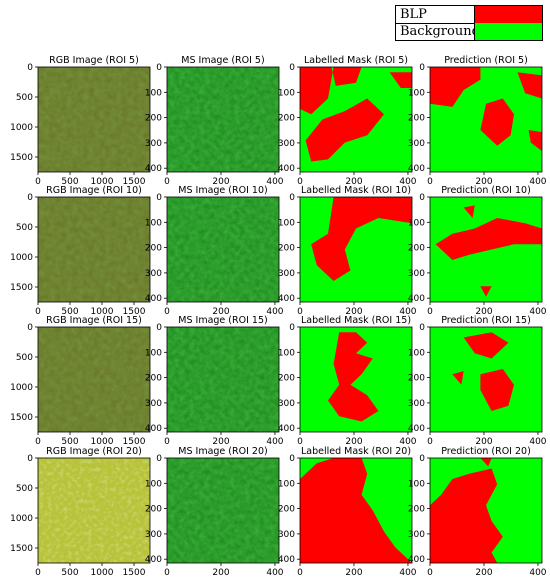 This screenshot has width=550, height=581. I want to click on legend-item-blp: BLP, so click(469, 15).